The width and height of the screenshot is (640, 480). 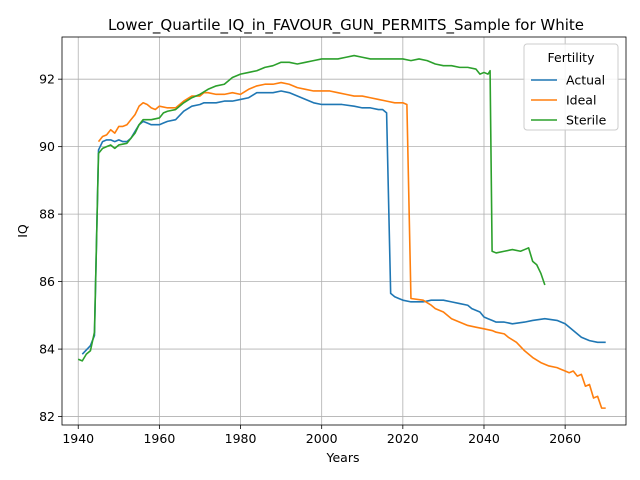 I want to click on y-tick-label: 88, so click(x=47, y=214).